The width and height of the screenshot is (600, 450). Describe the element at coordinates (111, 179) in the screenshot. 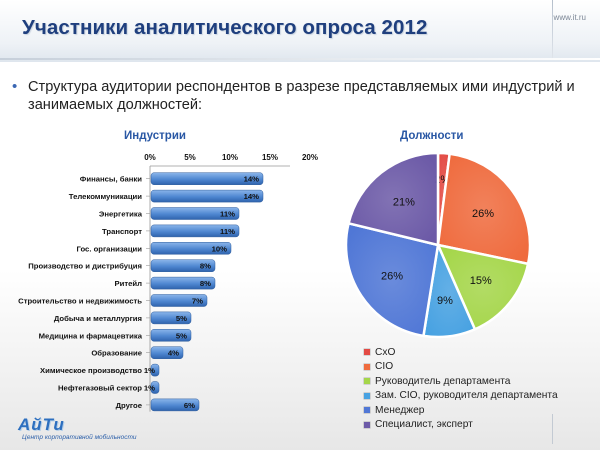

I see `category-label: Финансы, банки` at that location.